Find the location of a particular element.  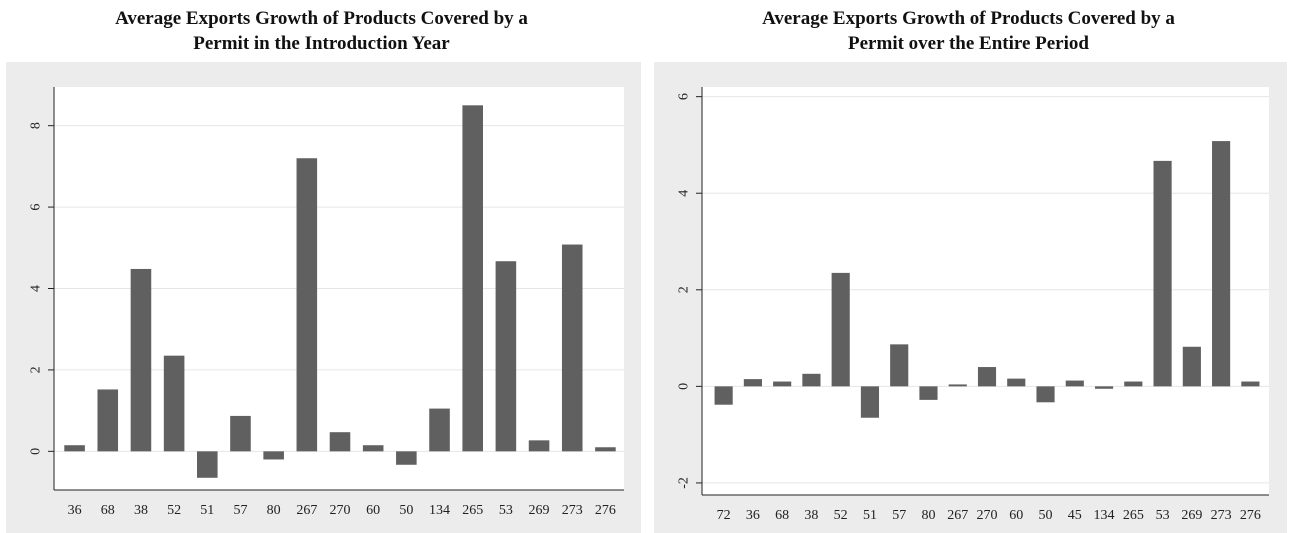

x-tick-label: 72 is located at coordinates (724, 515).